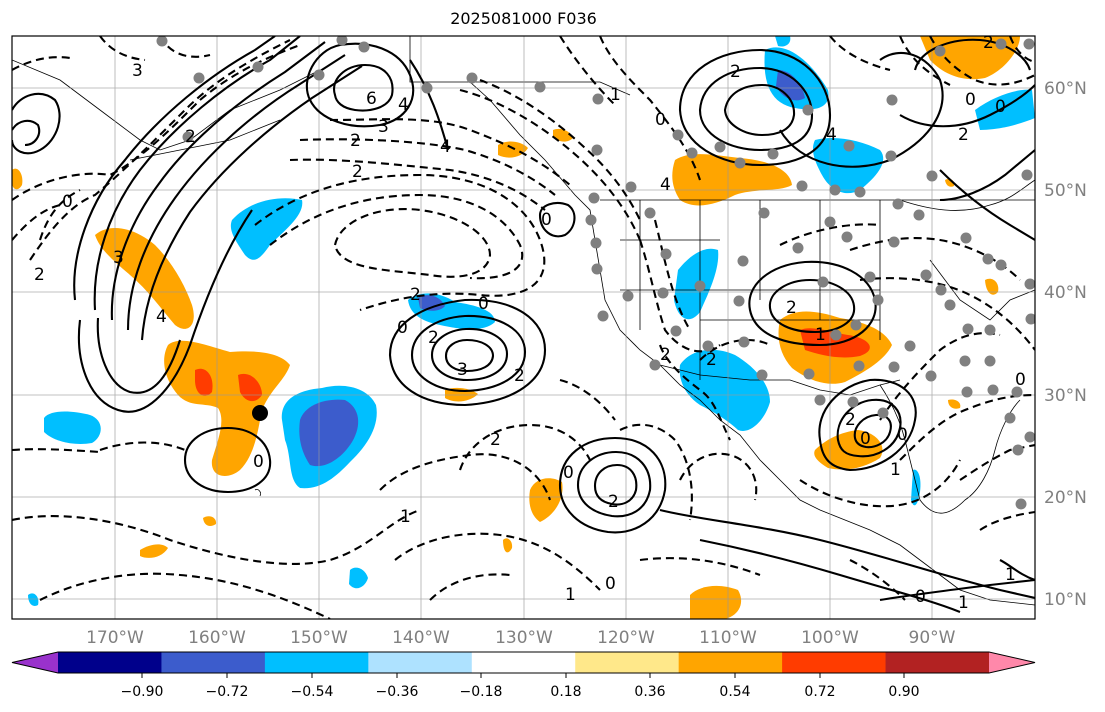  Describe the element at coordinates (1065, 191) in the screenshot. I see `lat-label: 50°N` at that location.